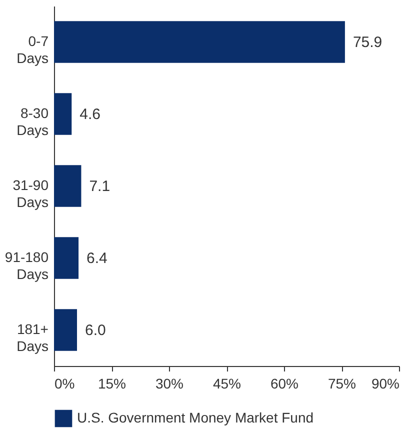 This screenshot has width=413, height=445. What do you see at coordinates (284, 384) in the screenshot?
I see `x-tick-label: 60%` at bounding box center [284, 384].